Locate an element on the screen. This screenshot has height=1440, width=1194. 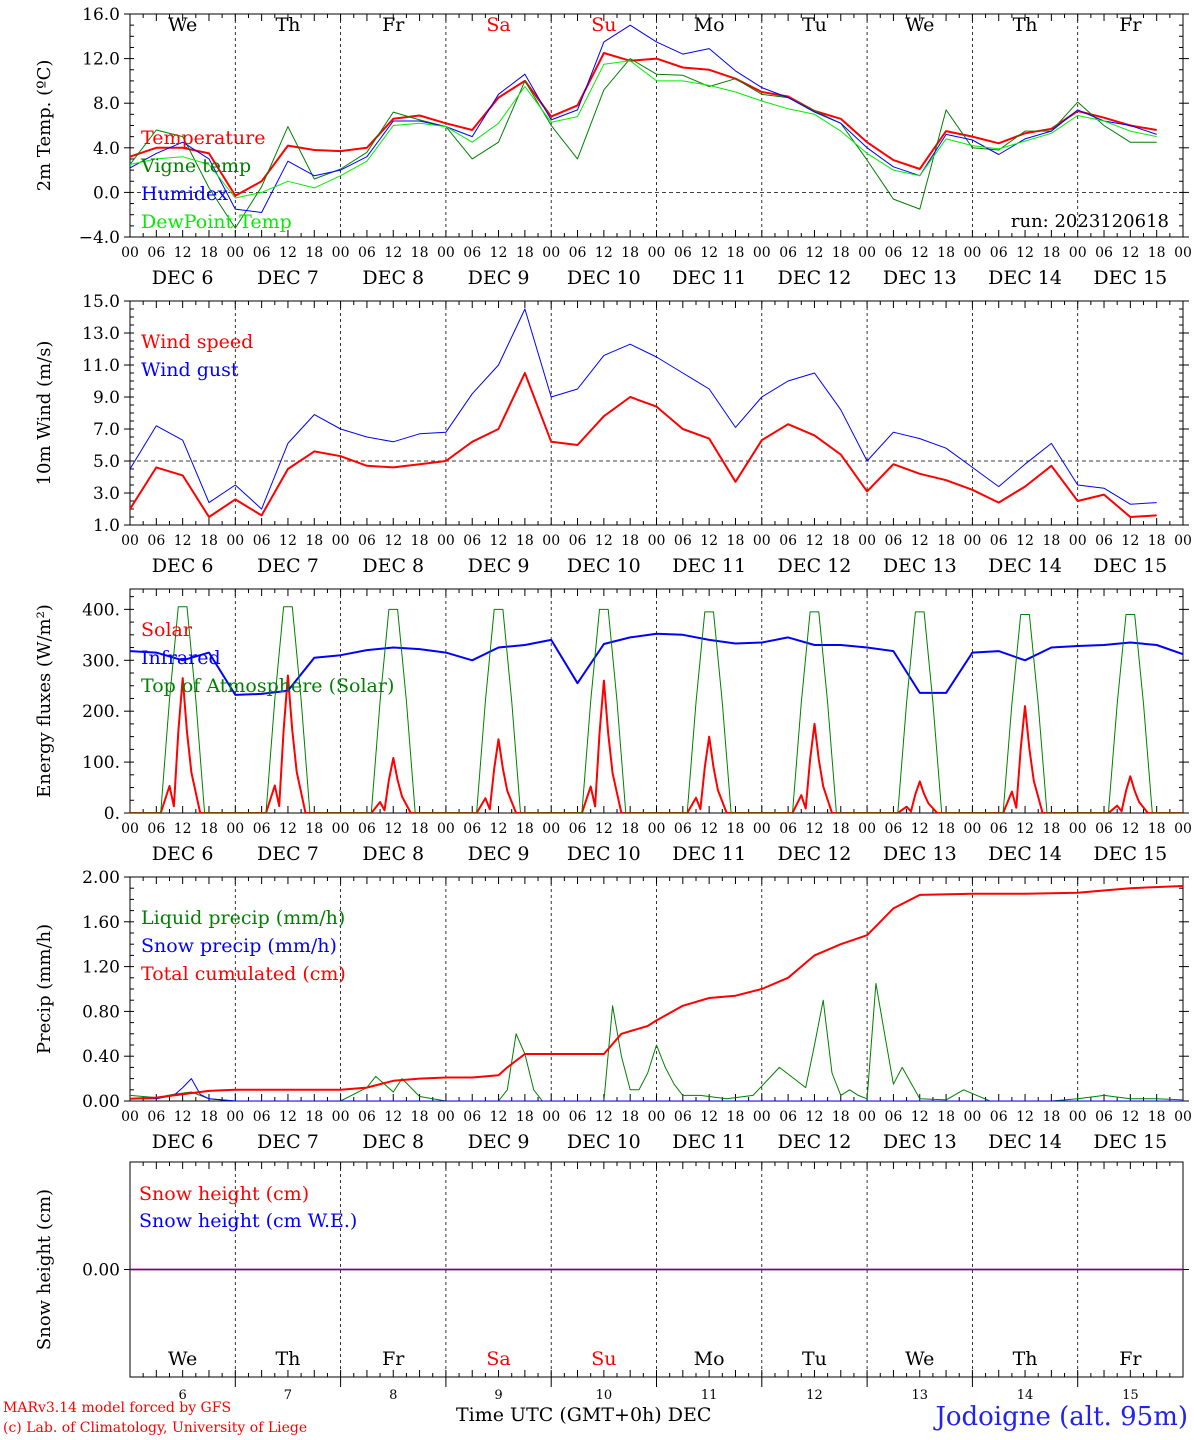
y-tick-label: 16.0 is located at coordinates (101, 15).